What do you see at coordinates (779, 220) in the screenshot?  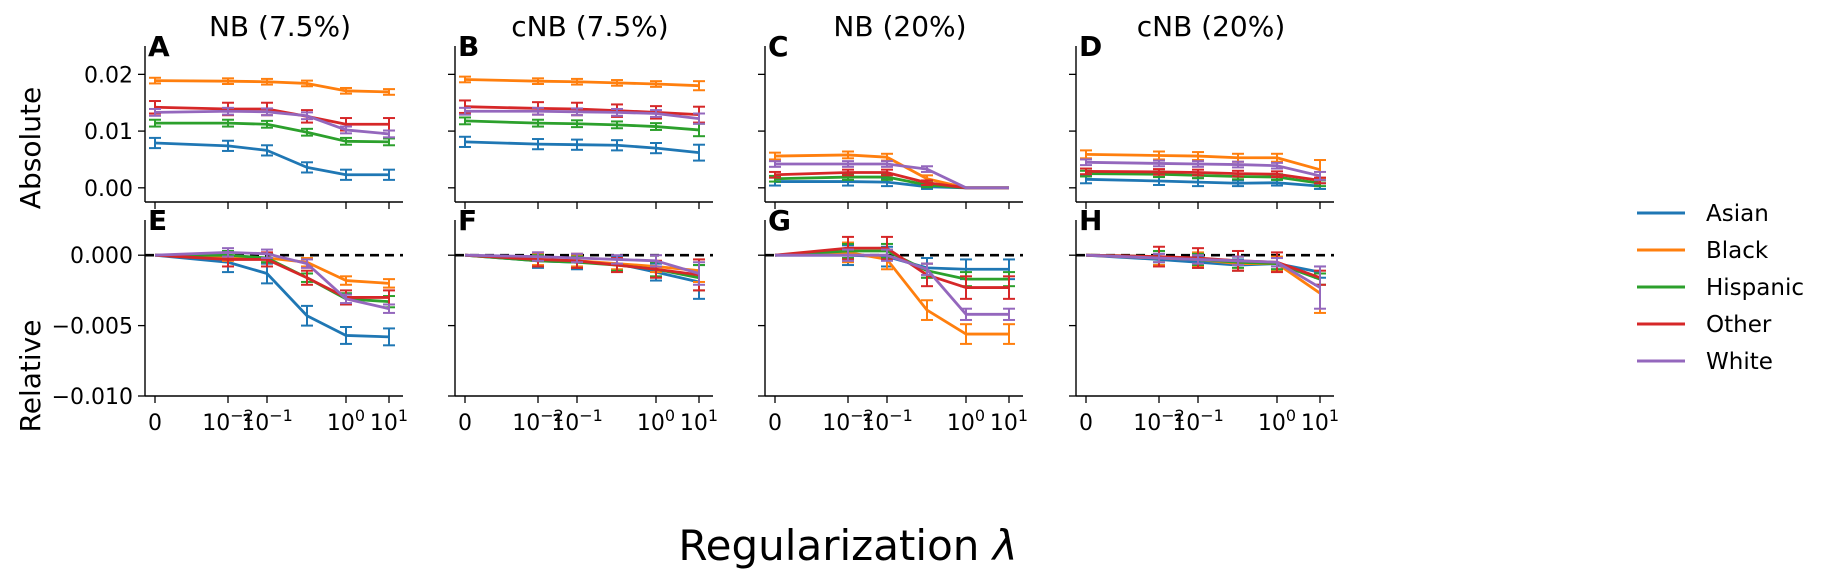 I see `panel-letter: G` at bounding box center [779, 220].